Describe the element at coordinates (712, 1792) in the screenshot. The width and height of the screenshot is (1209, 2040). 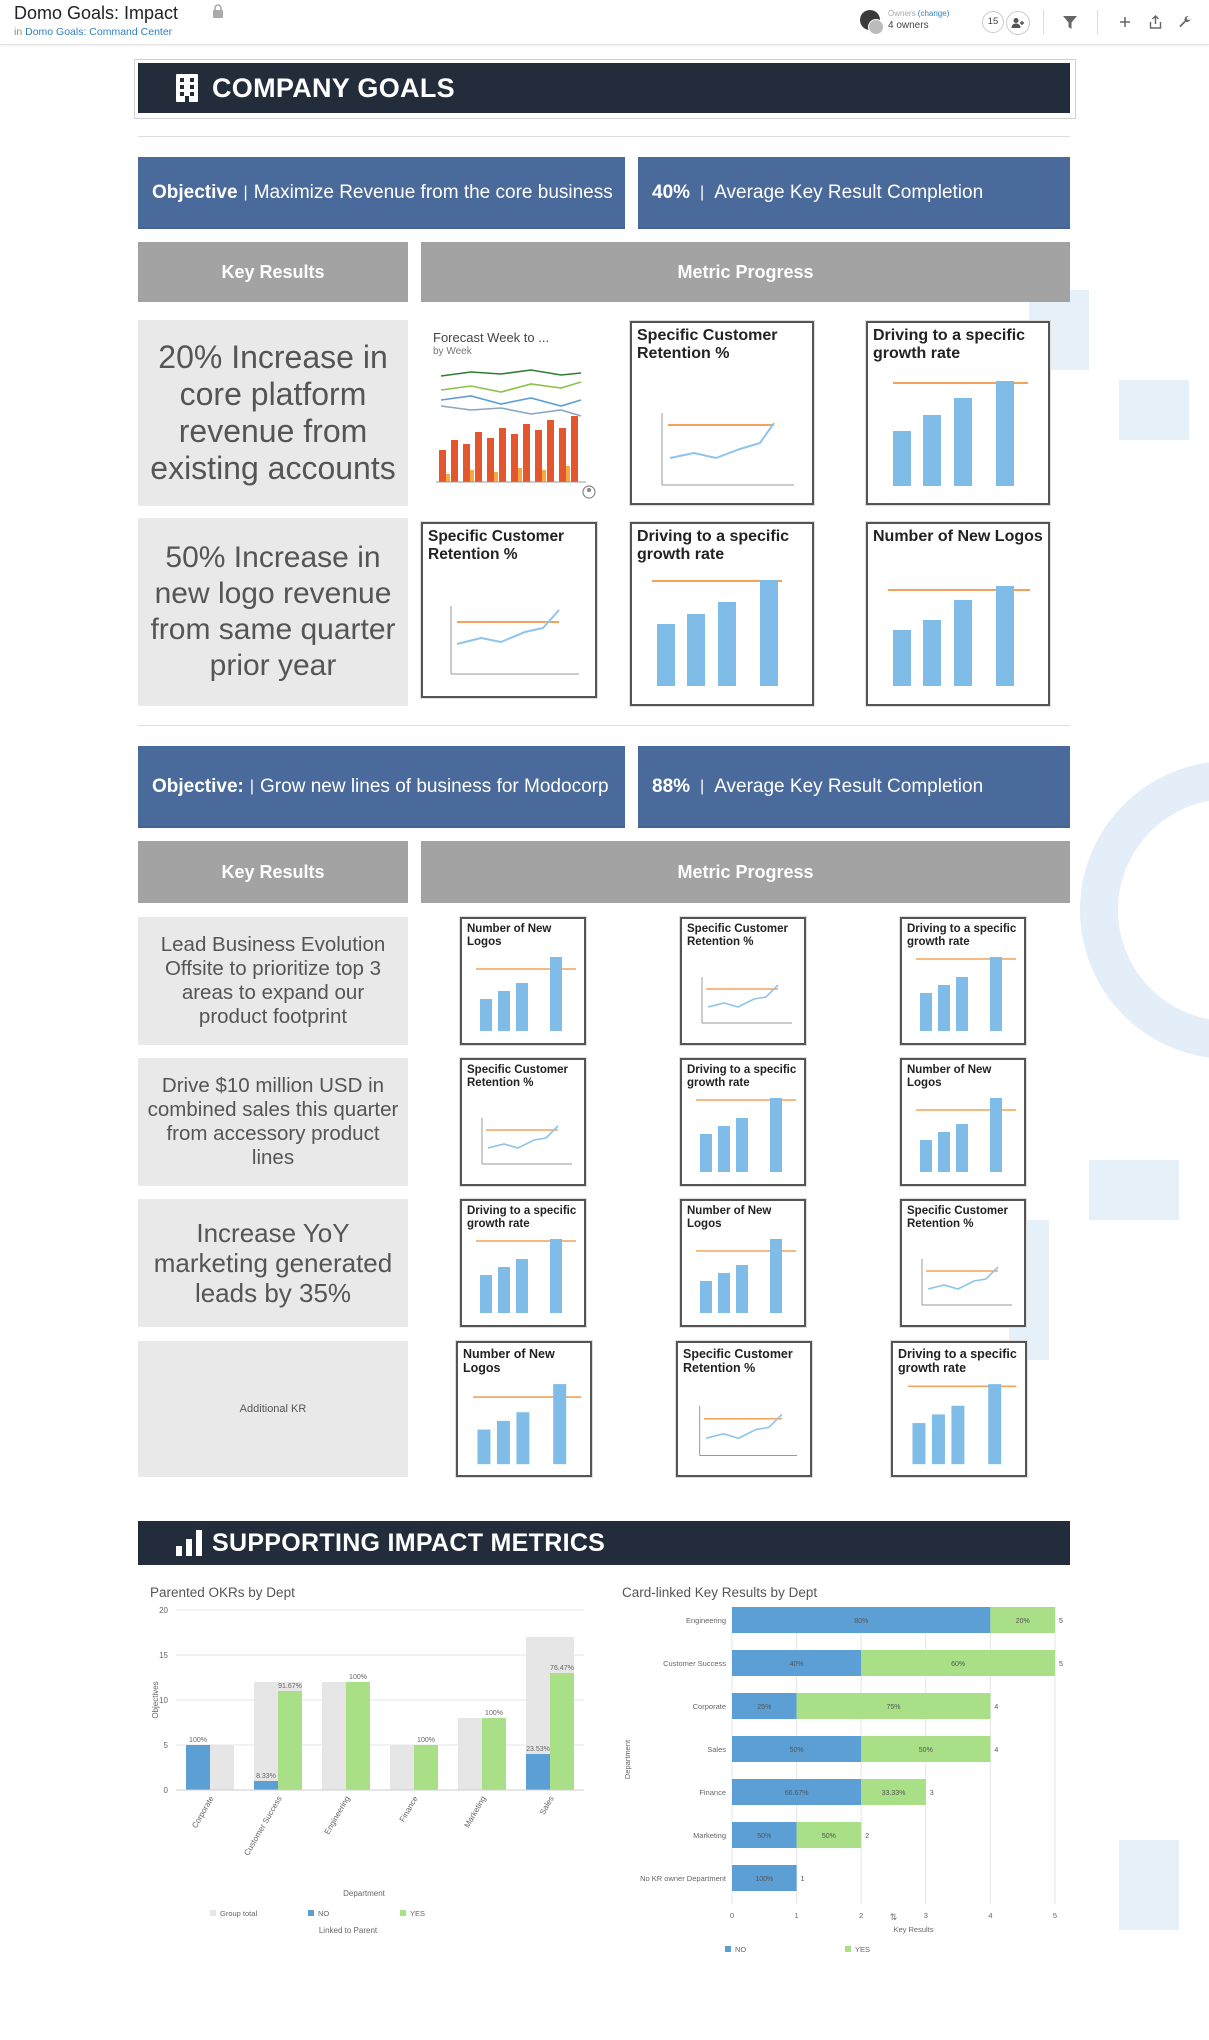
I see `category-label: Finance` at that location.